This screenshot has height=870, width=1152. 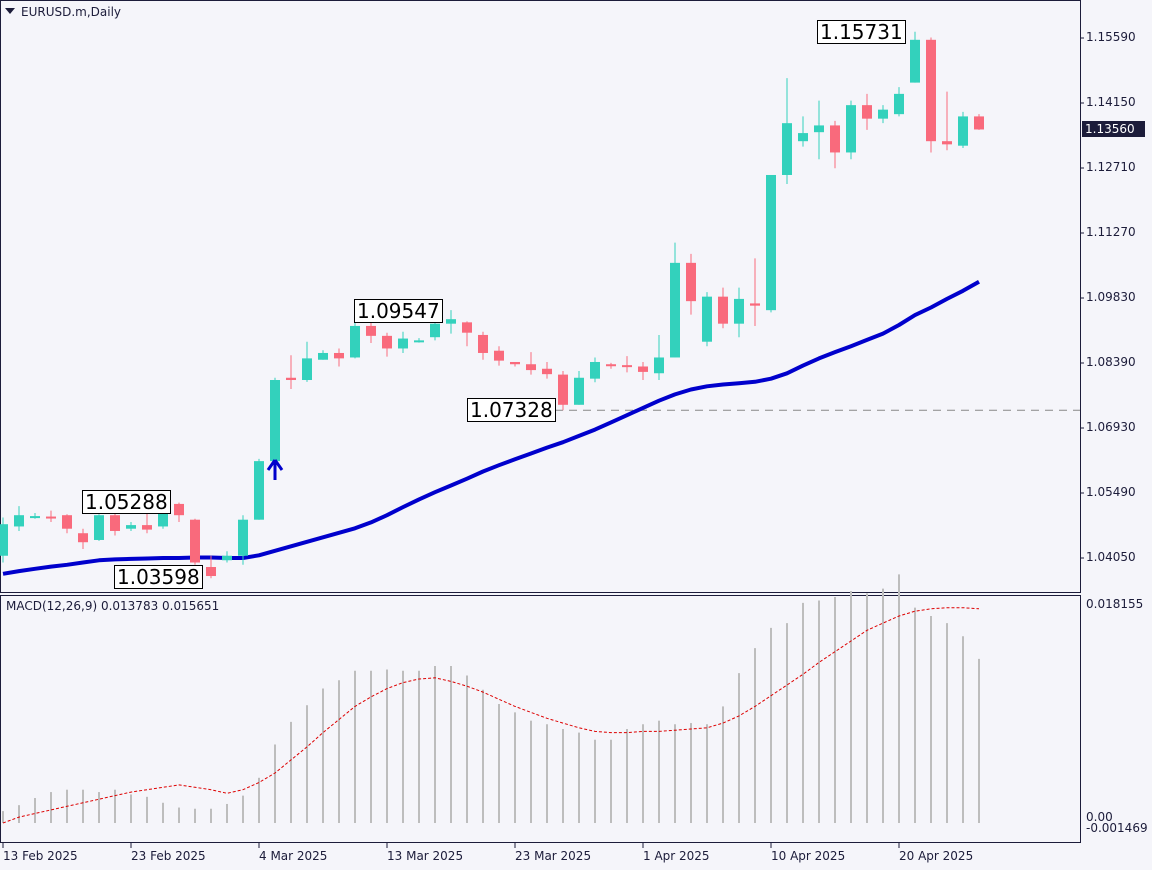 What do you see at coordinates (676, 856) in the screenshot?
I see `date-tick-label: 1 Apr 2025` at bounding box center [676, 856].